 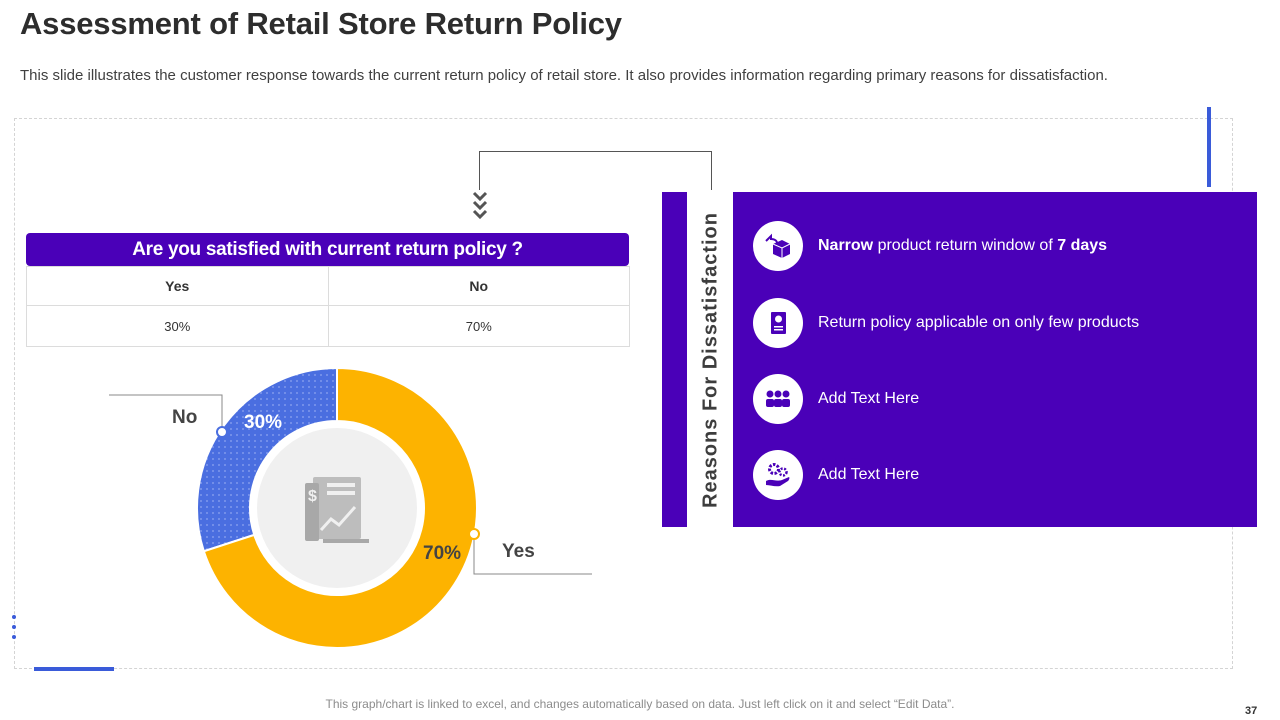 I want to click on value-yes: 30%, so click(x=177, y=326).